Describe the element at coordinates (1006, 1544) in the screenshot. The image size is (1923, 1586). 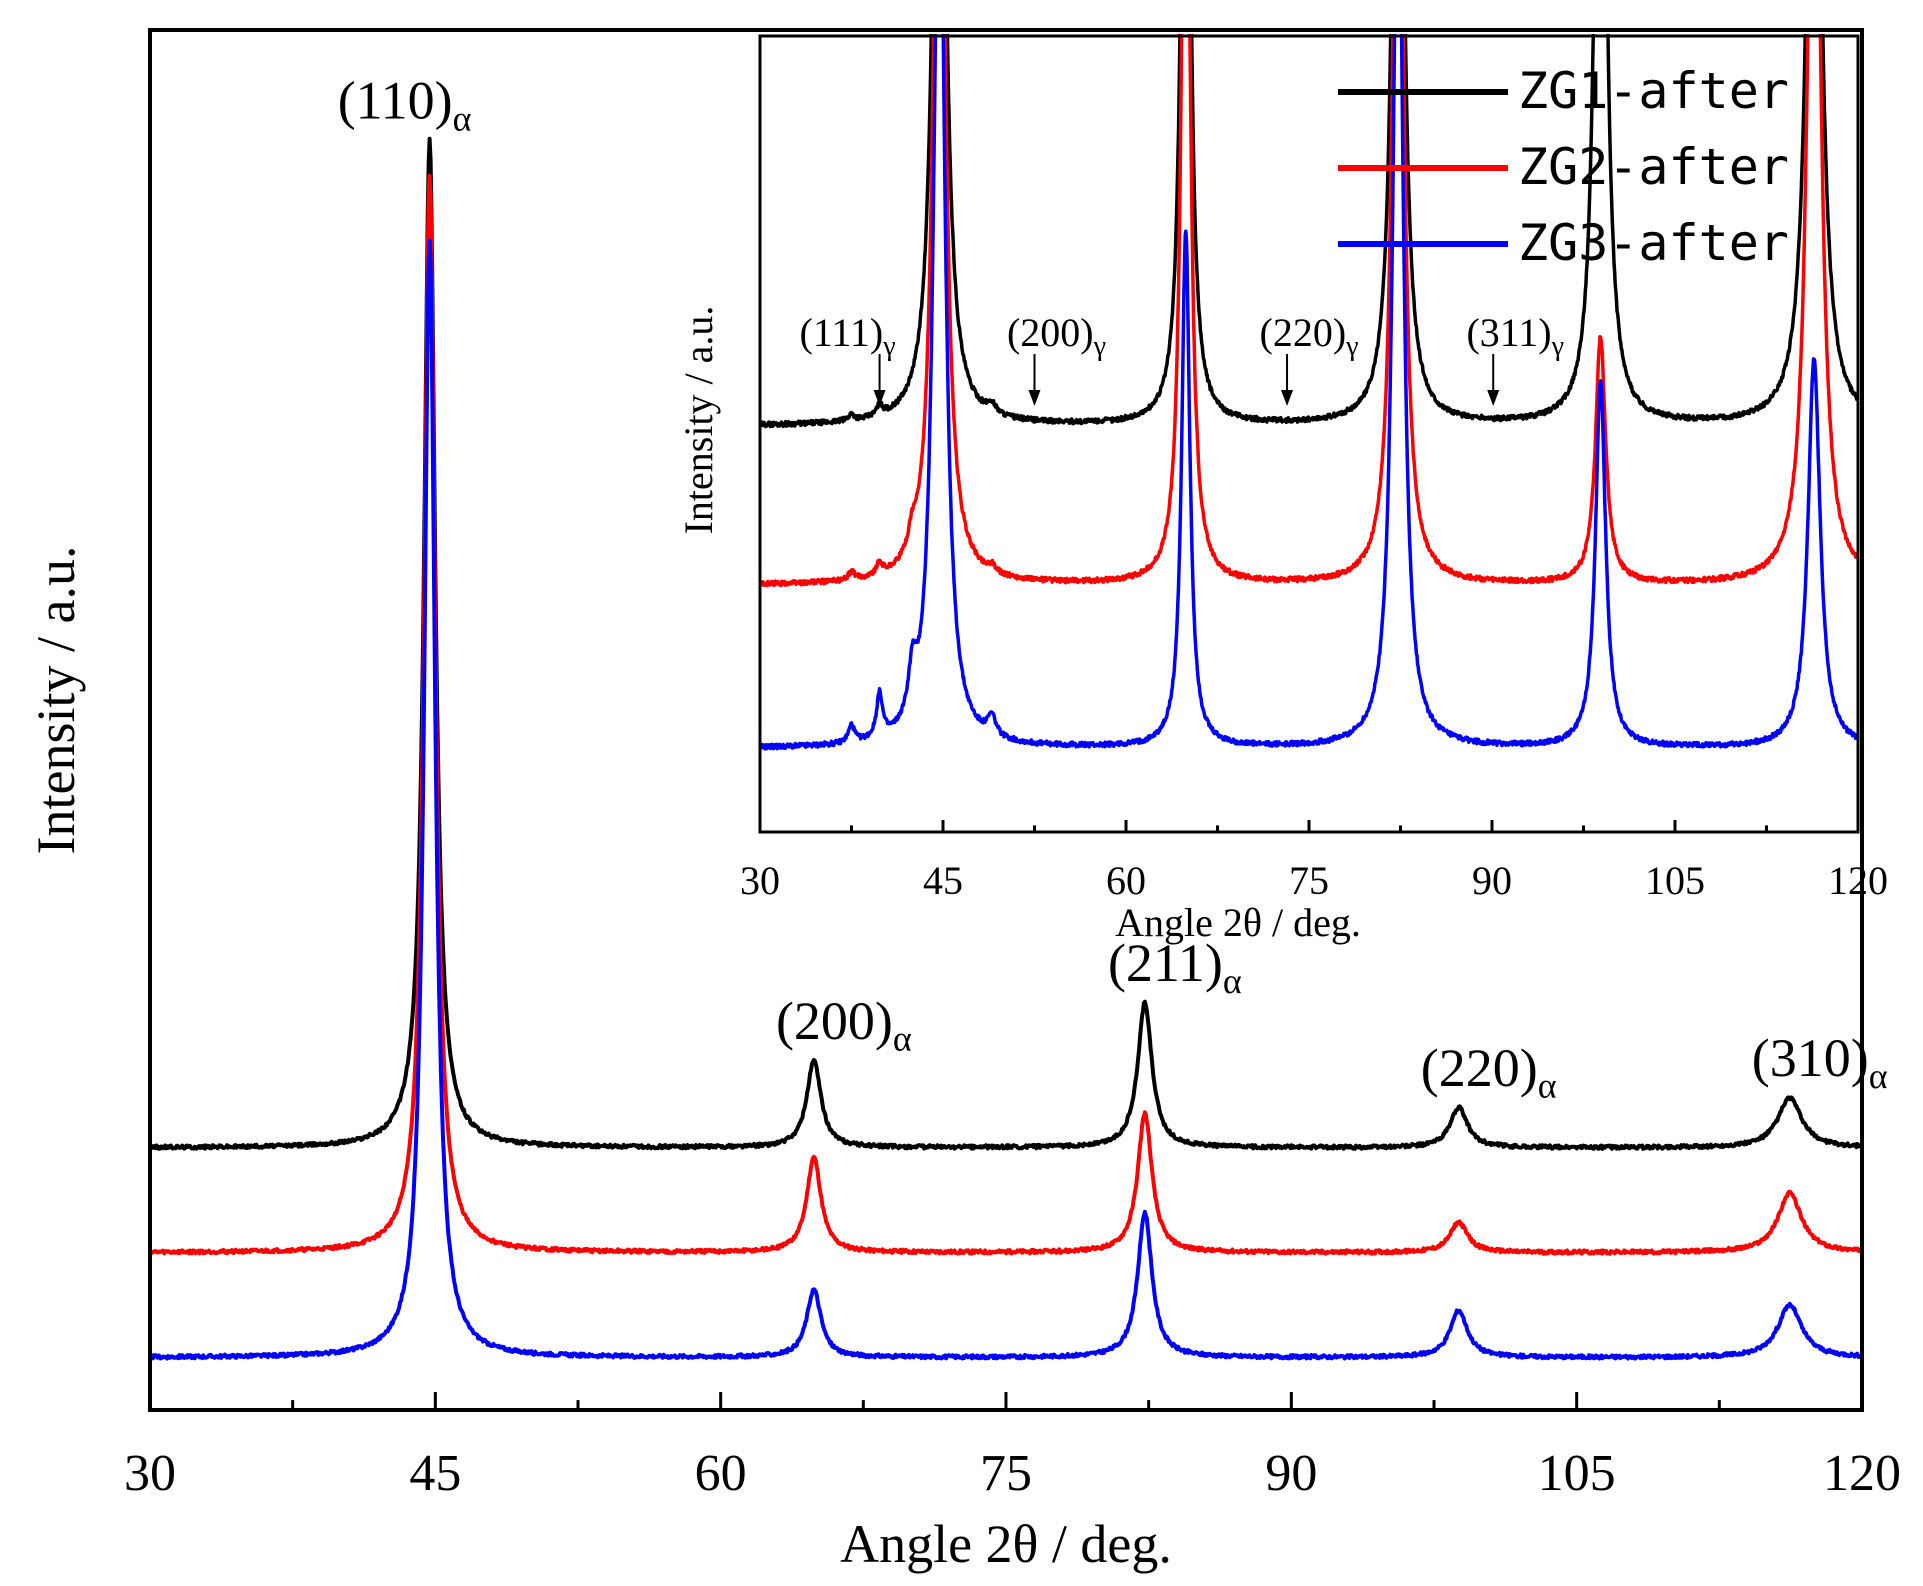
I see `main-x-axis-label: Angle 2θ / deg.` at that location.